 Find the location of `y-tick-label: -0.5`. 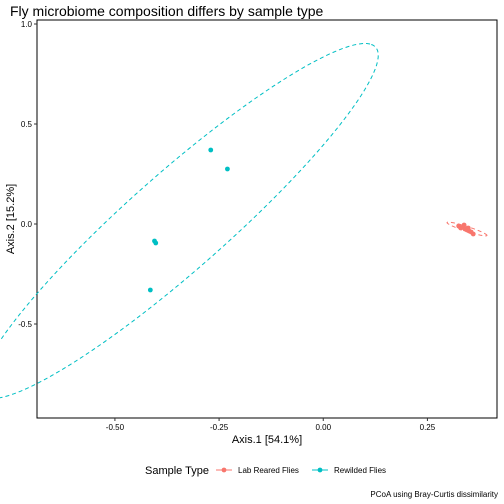

y-tick-label: -0.5 is located at coordinates (25, 324).